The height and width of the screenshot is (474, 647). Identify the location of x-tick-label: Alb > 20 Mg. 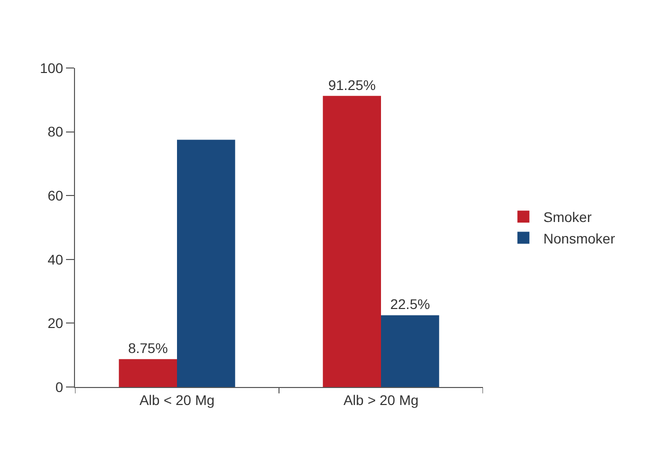
(381, 400).